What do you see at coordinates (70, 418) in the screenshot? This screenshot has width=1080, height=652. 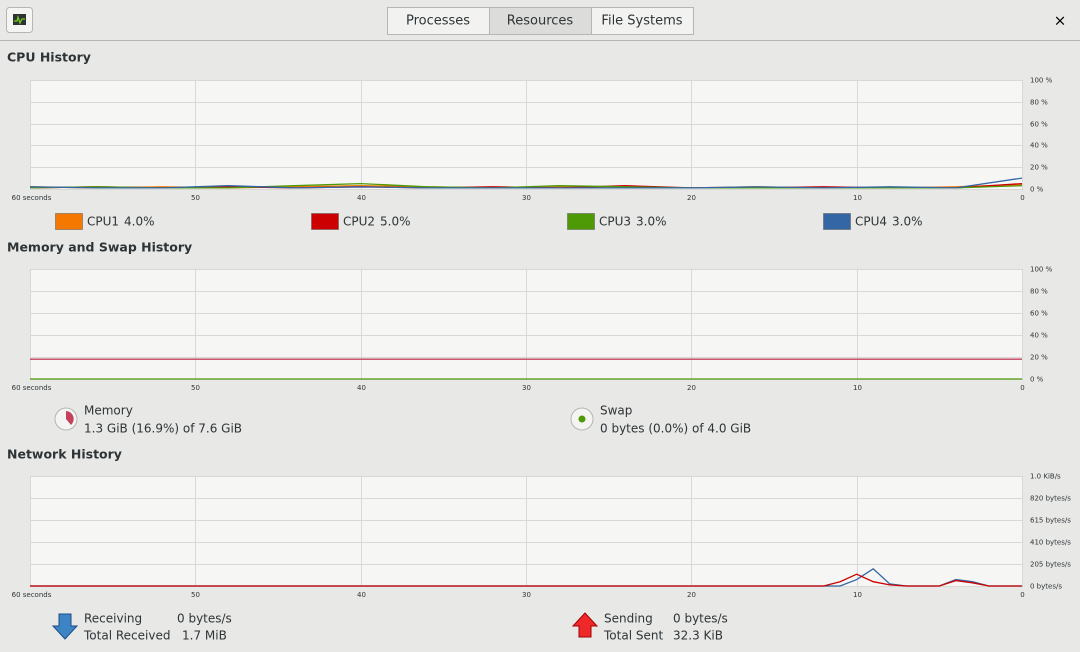 I see `memory-icon-pie` at bounding box center [70, 418].